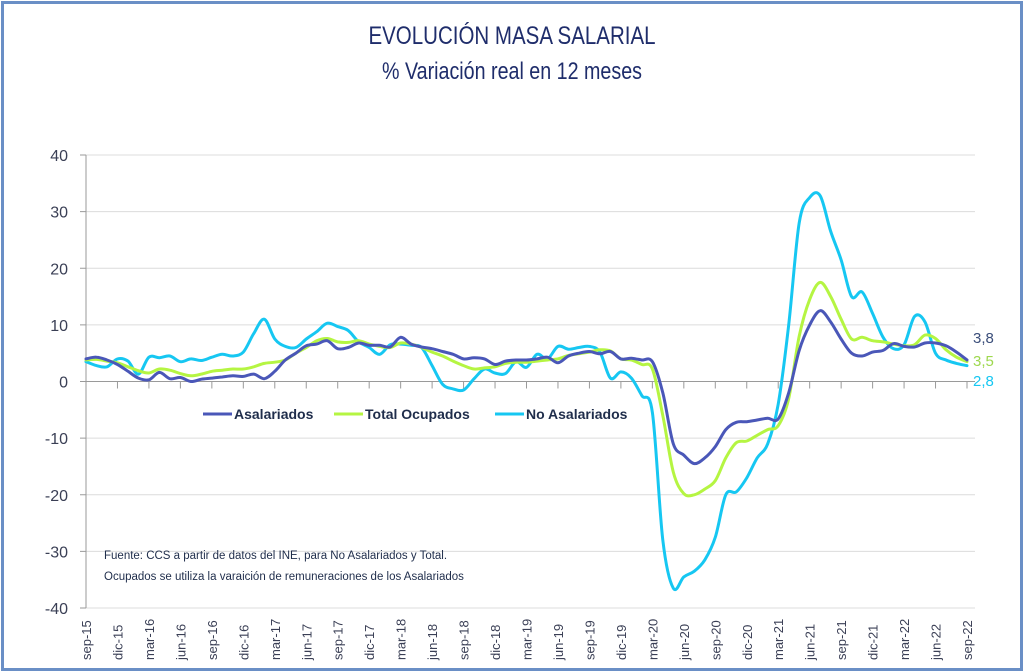 This screenshot has width=1024, height=671. Describe the element at coordinates (495, 642) in the screenshot. I see `x-tick-label: dic-18` at that location.